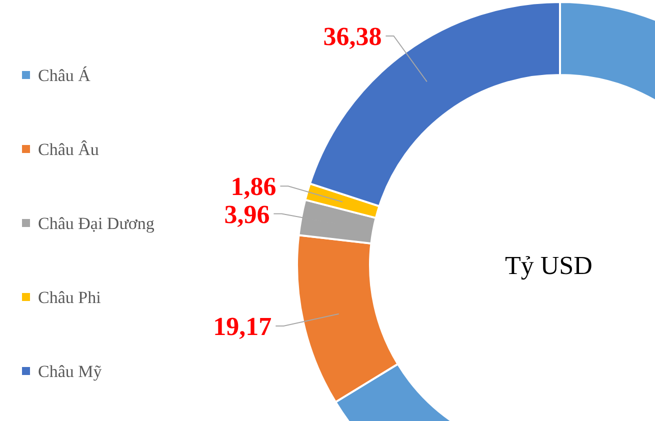  Describe the element at coordinates (352, 37) in the screenshot. I see `data-label: 36,38` at that location.